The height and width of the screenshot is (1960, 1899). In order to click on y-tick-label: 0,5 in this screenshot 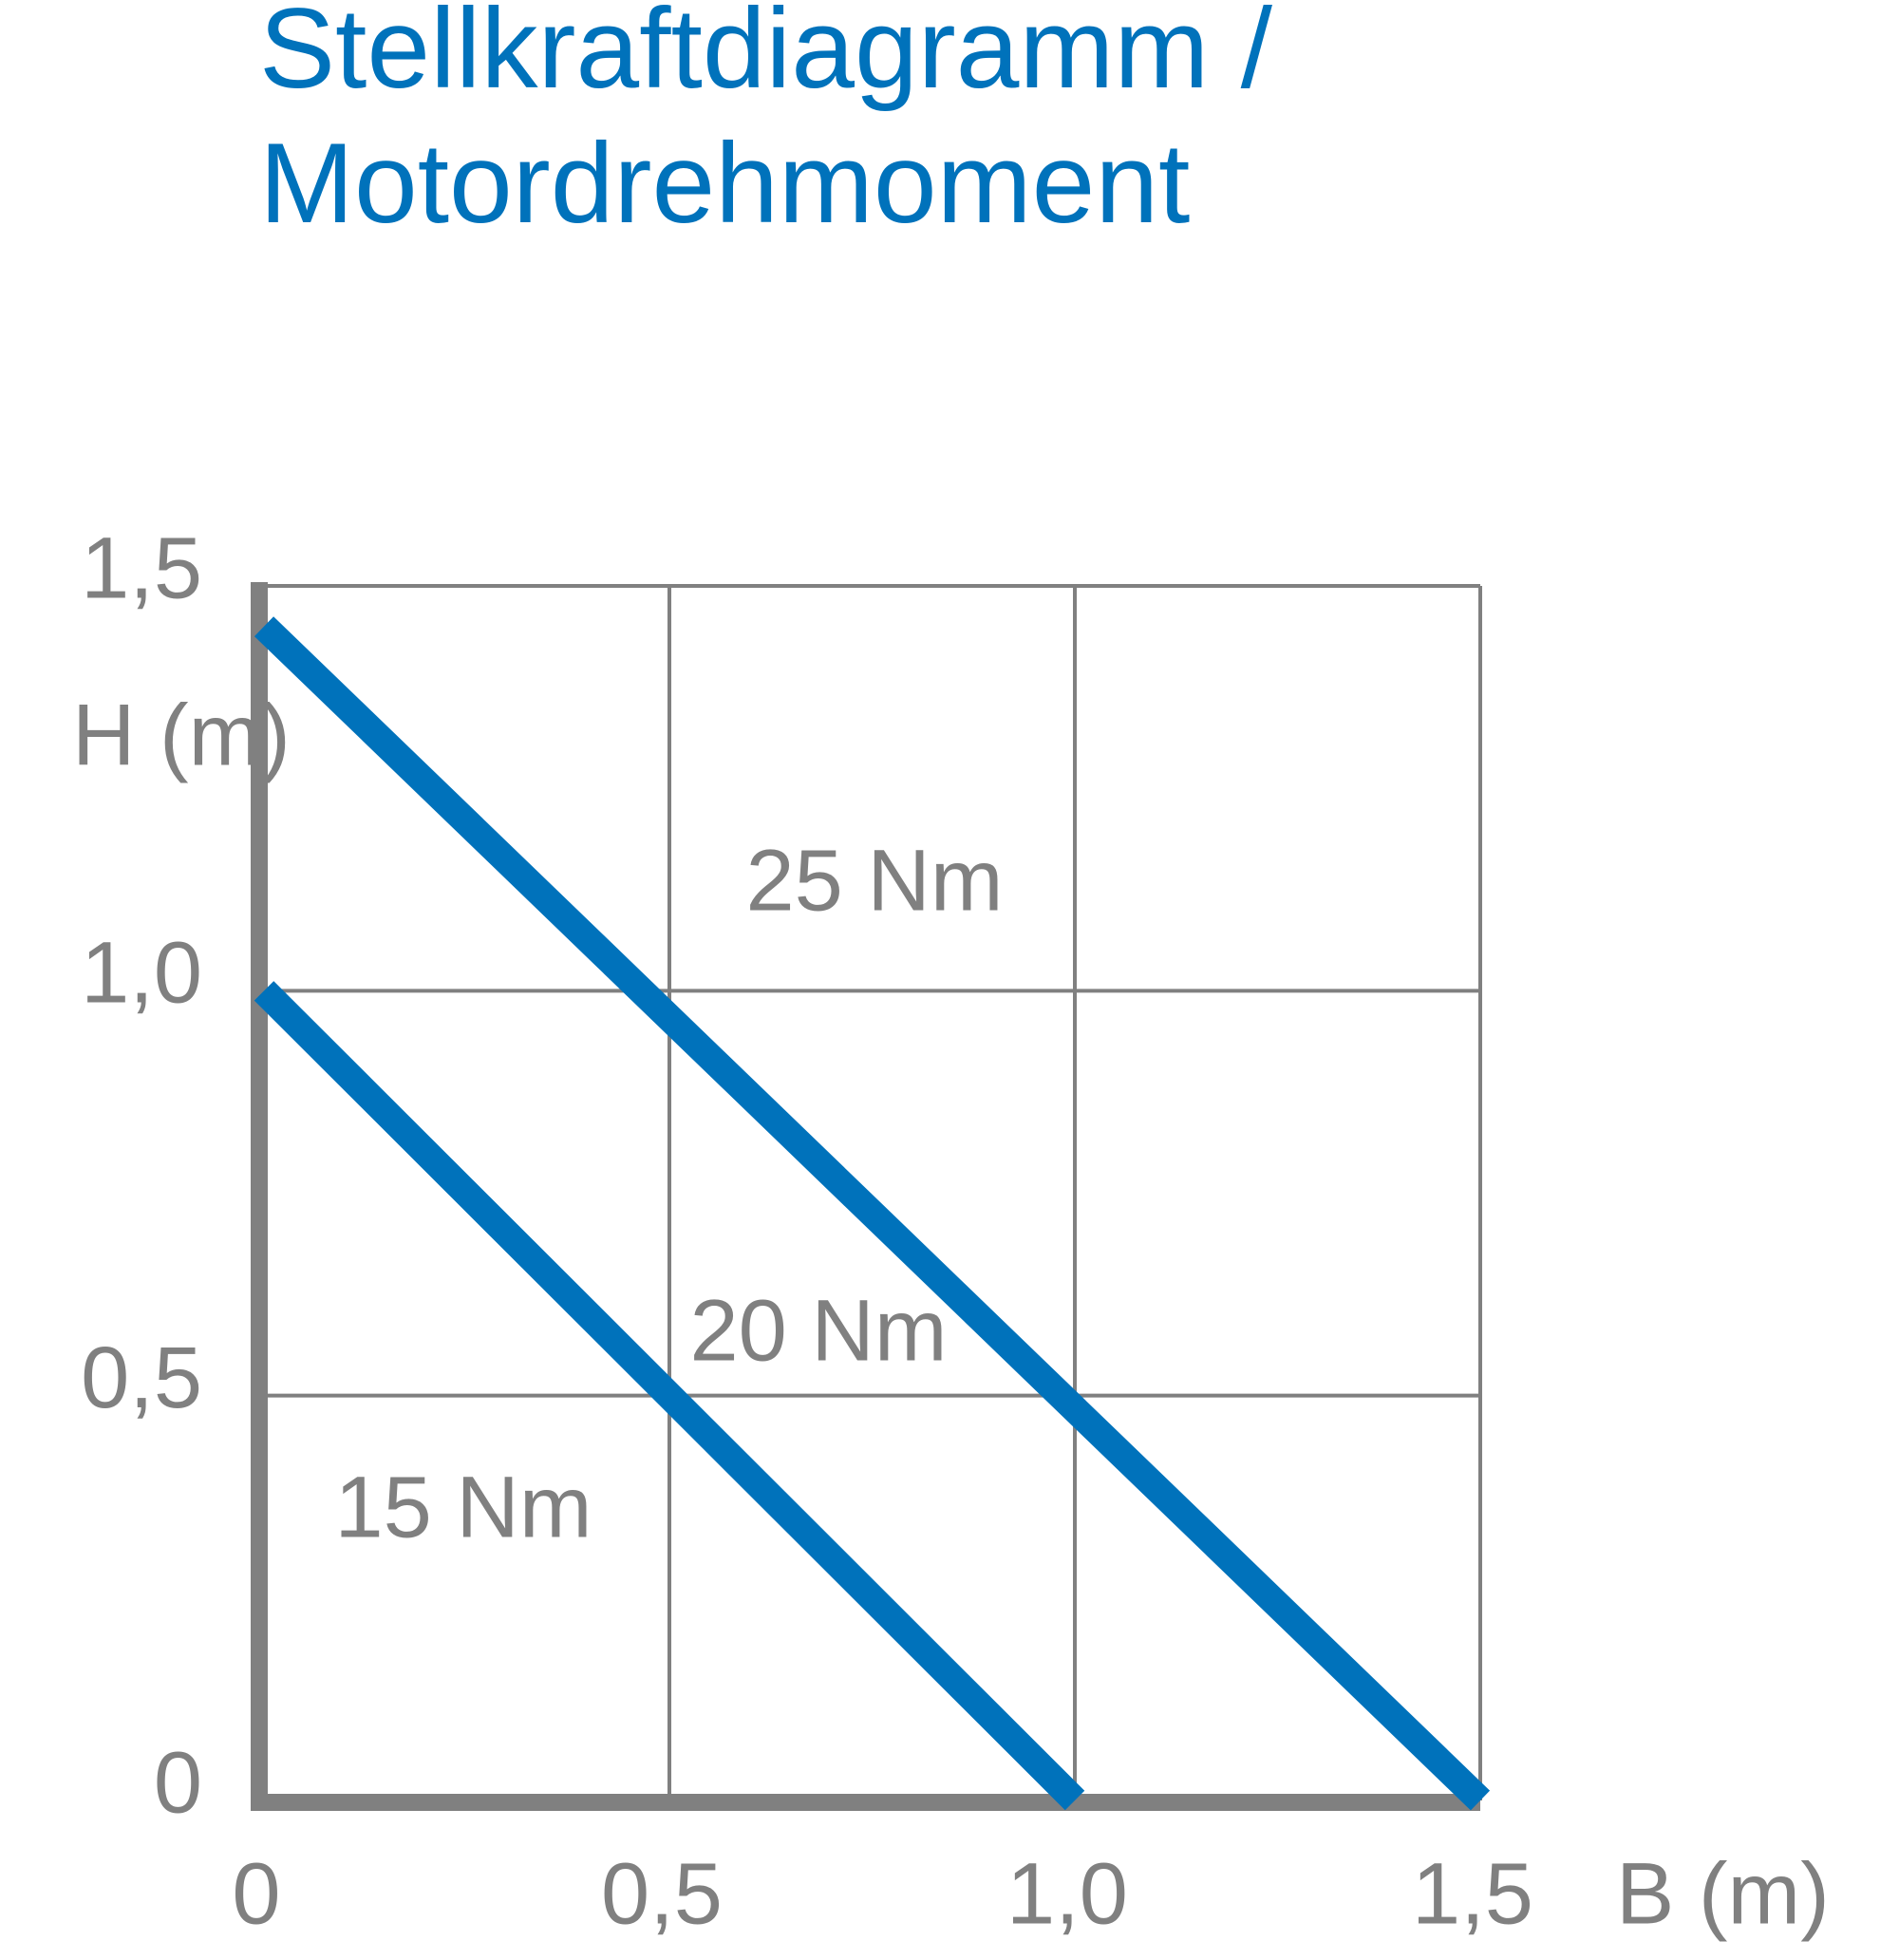, I will do `click(141, 1377)`.